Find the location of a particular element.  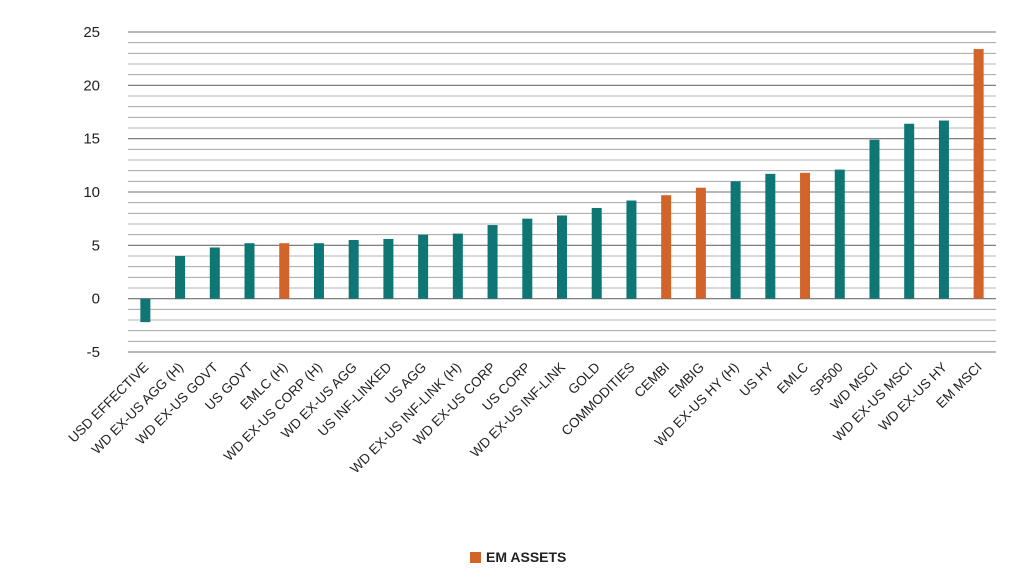

y-axis-tick-labels: -5 0 5 10 15 20 25 is located at coordinates (91, 192).